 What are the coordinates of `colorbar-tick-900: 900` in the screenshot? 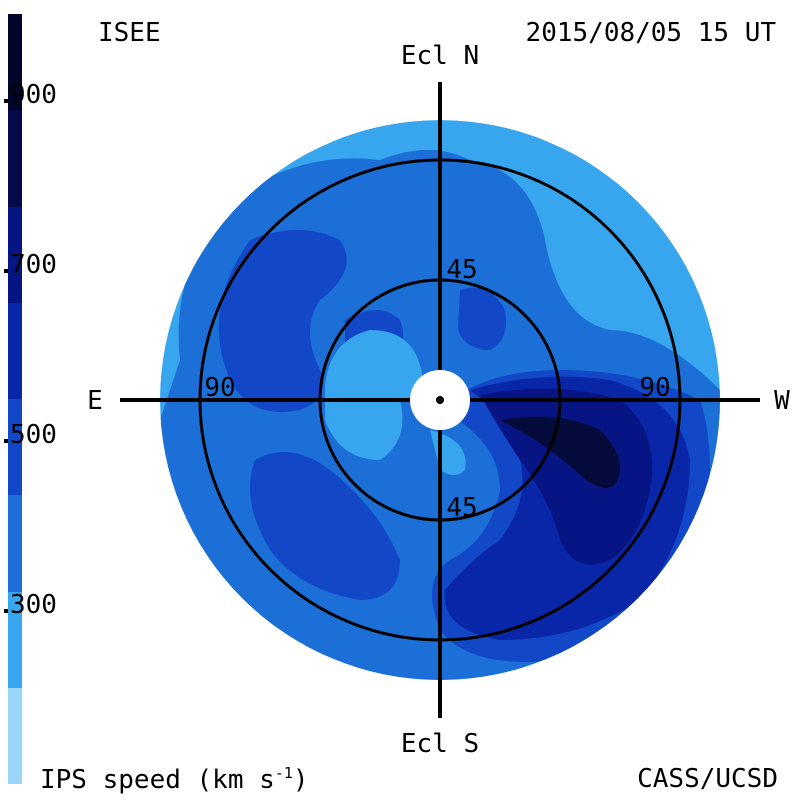 It's located at (30, 95).